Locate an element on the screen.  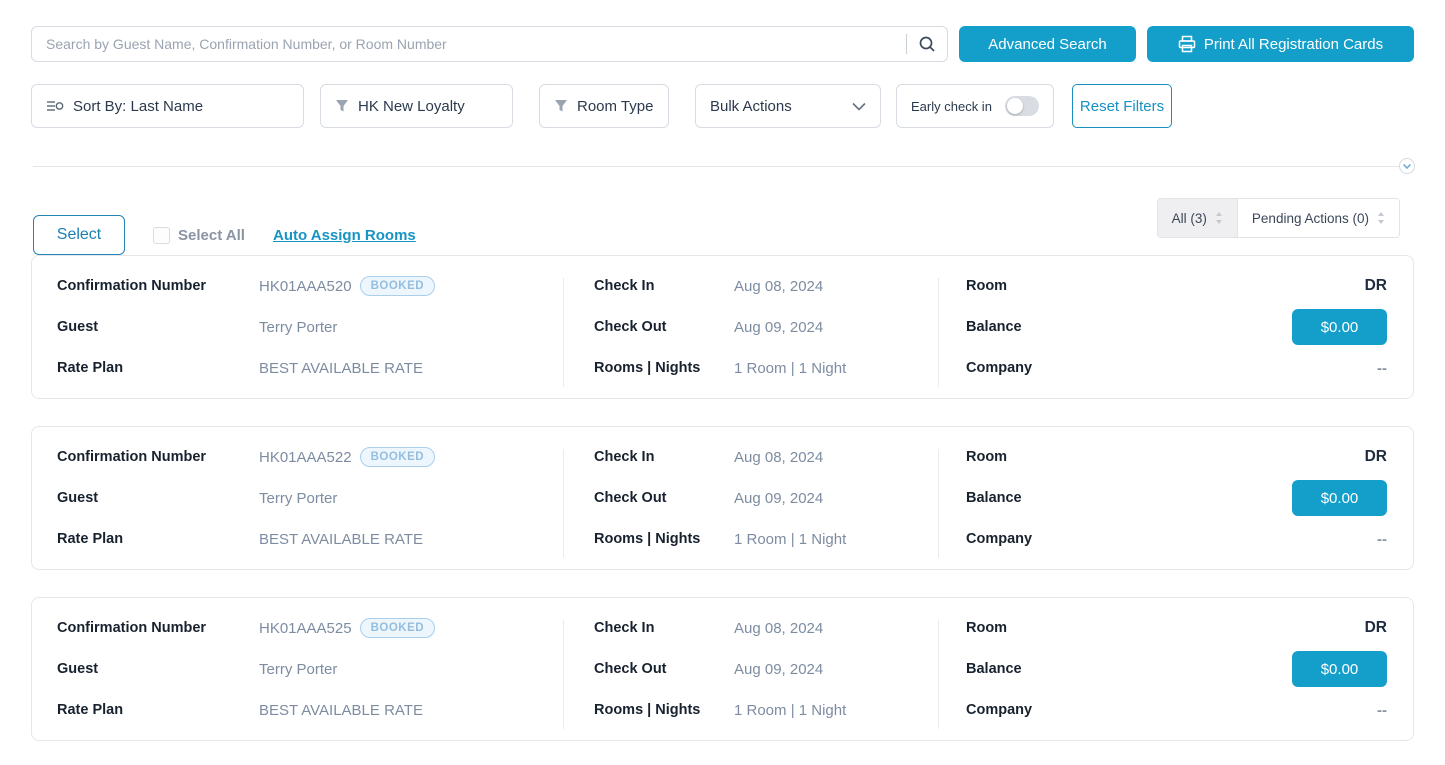
early-check-in-filter: Early check in is located at coordinates (975, 106).